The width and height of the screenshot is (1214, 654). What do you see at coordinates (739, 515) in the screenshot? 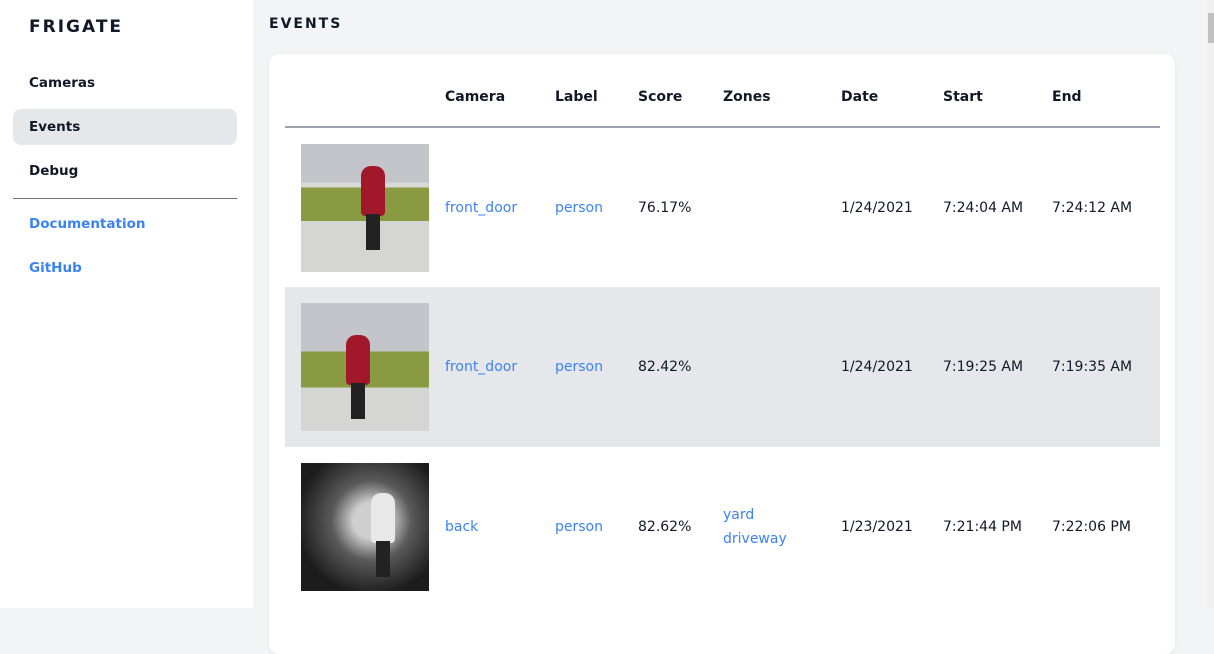
I see `zone-link: yard` at bounding box center [739, 515].